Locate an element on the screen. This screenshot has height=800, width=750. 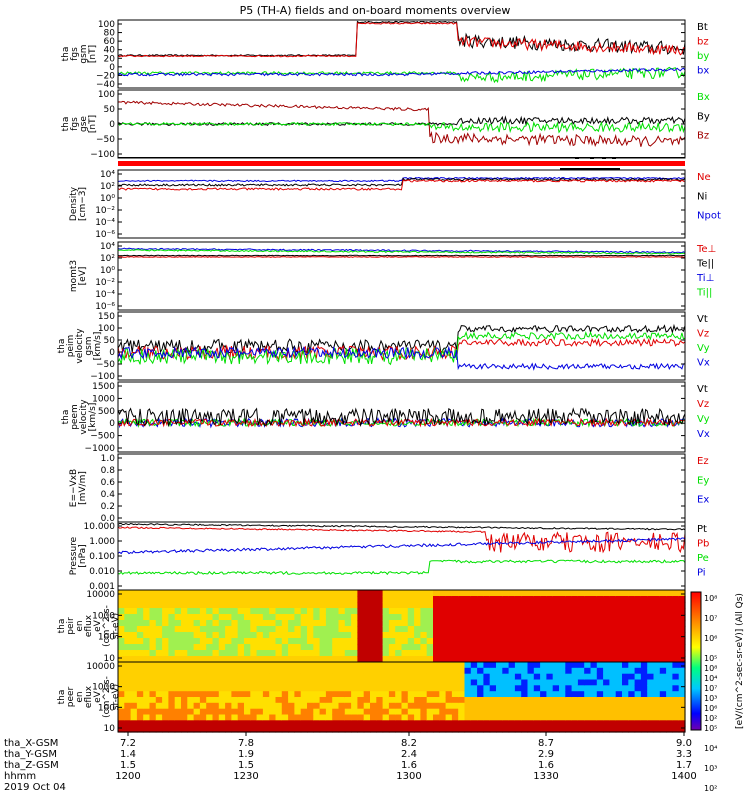
legend-entry: Ez is located at coordinates (703, 461).